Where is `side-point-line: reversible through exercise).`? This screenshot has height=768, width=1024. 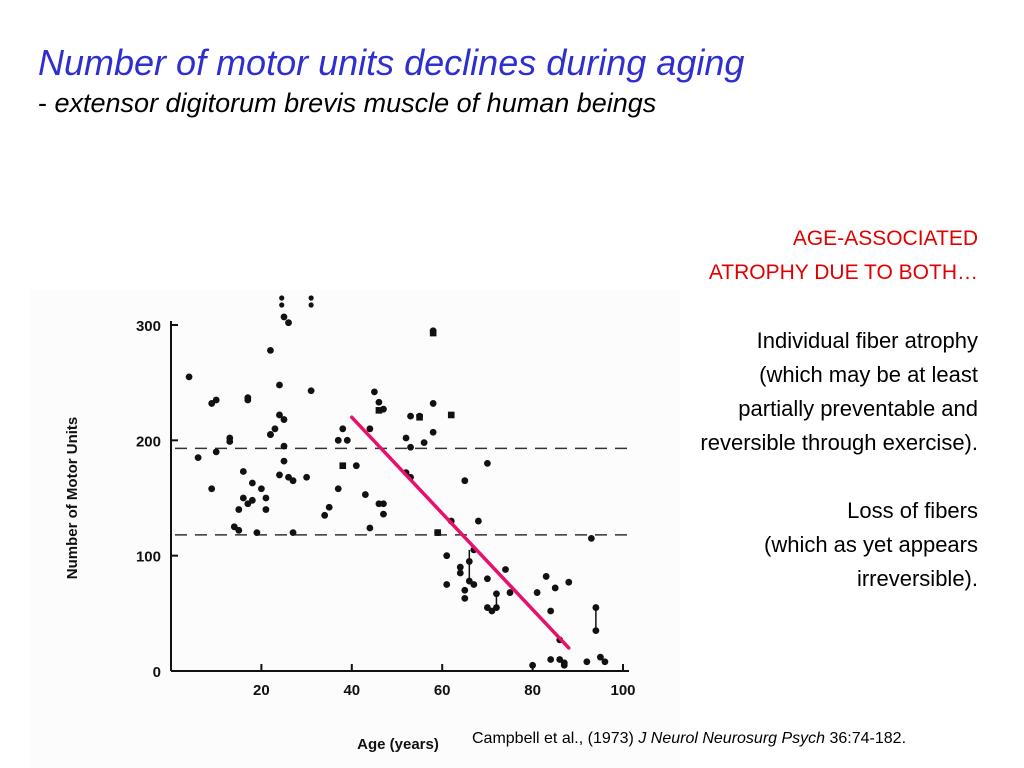 side-point-line: reversible through exercise). is located at coordinates (839, 442).